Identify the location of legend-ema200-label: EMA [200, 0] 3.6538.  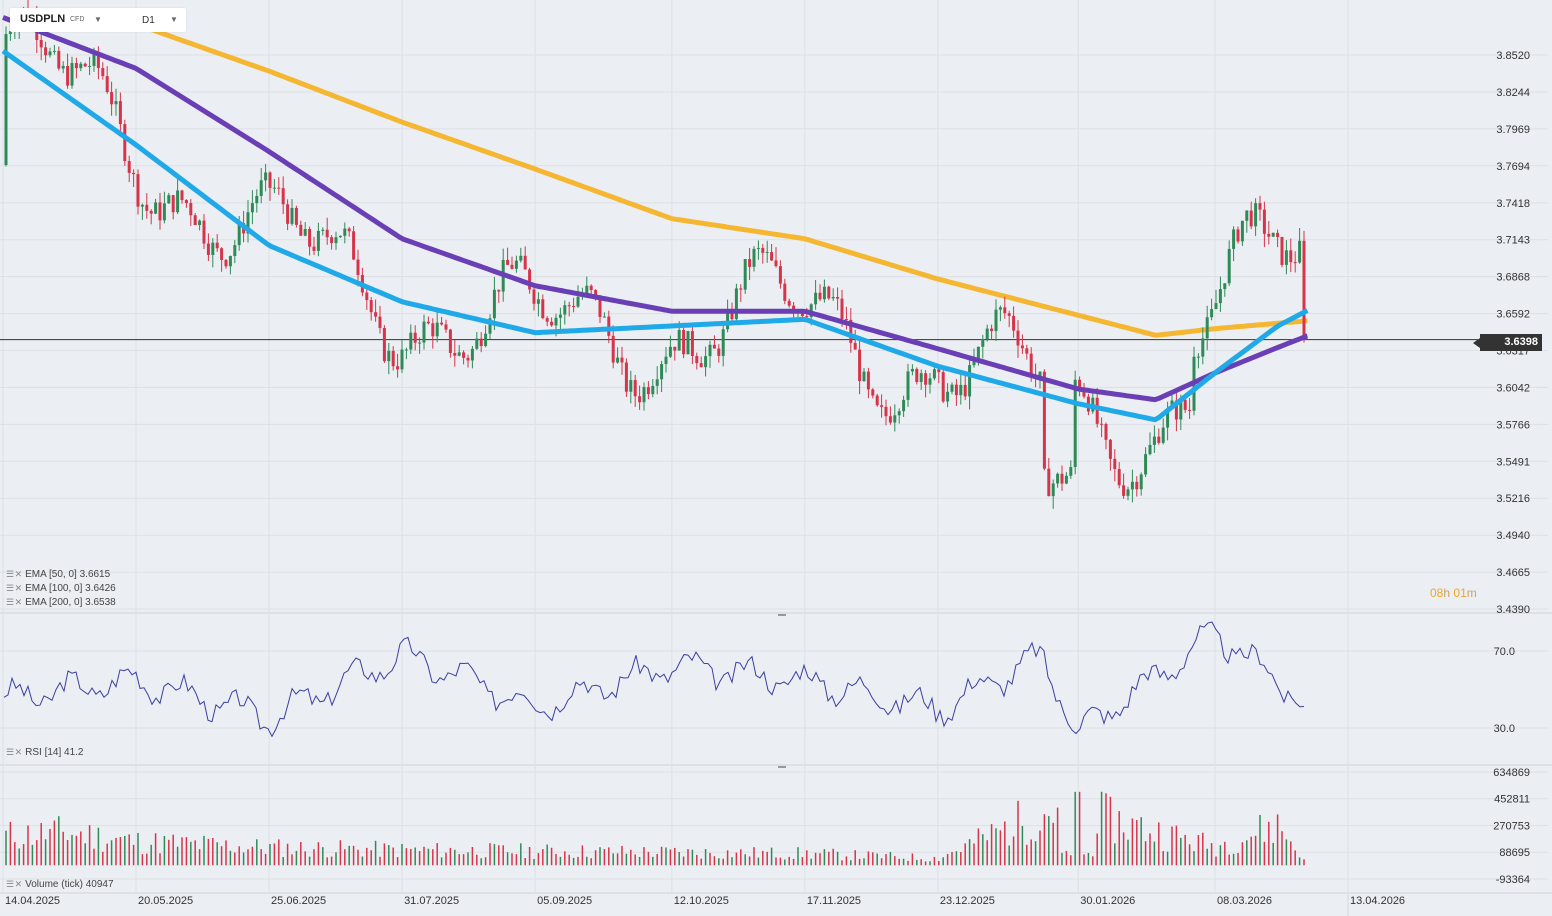
(70, 602).